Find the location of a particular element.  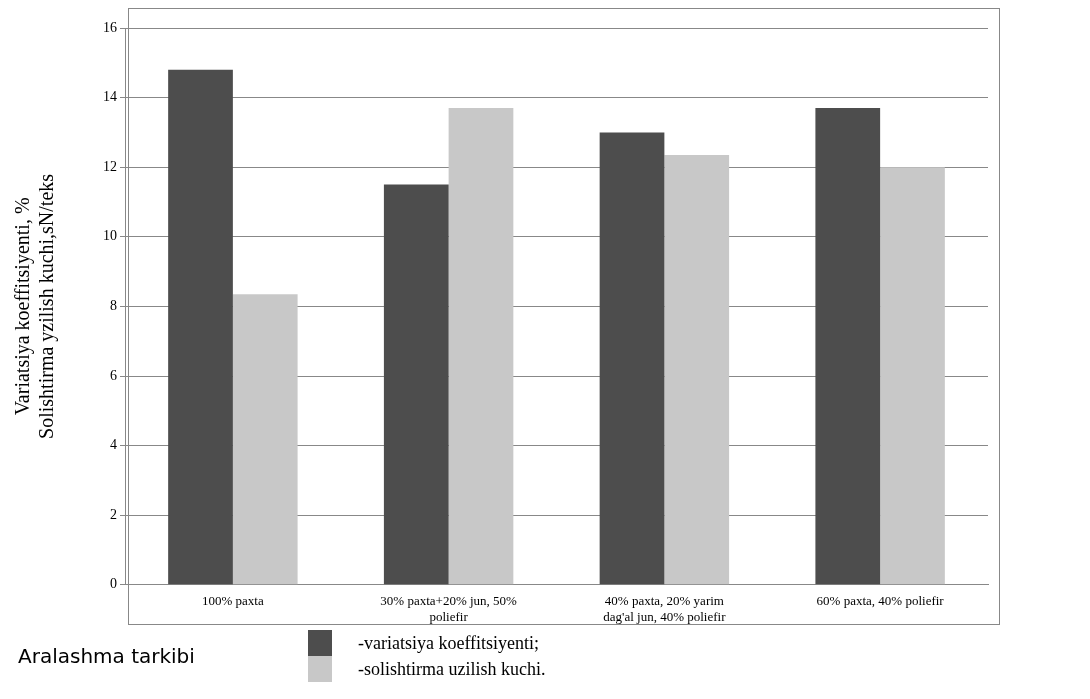

legend-label: -variatsiya koeffitsiyenti; is located at coordinates (449, 643).